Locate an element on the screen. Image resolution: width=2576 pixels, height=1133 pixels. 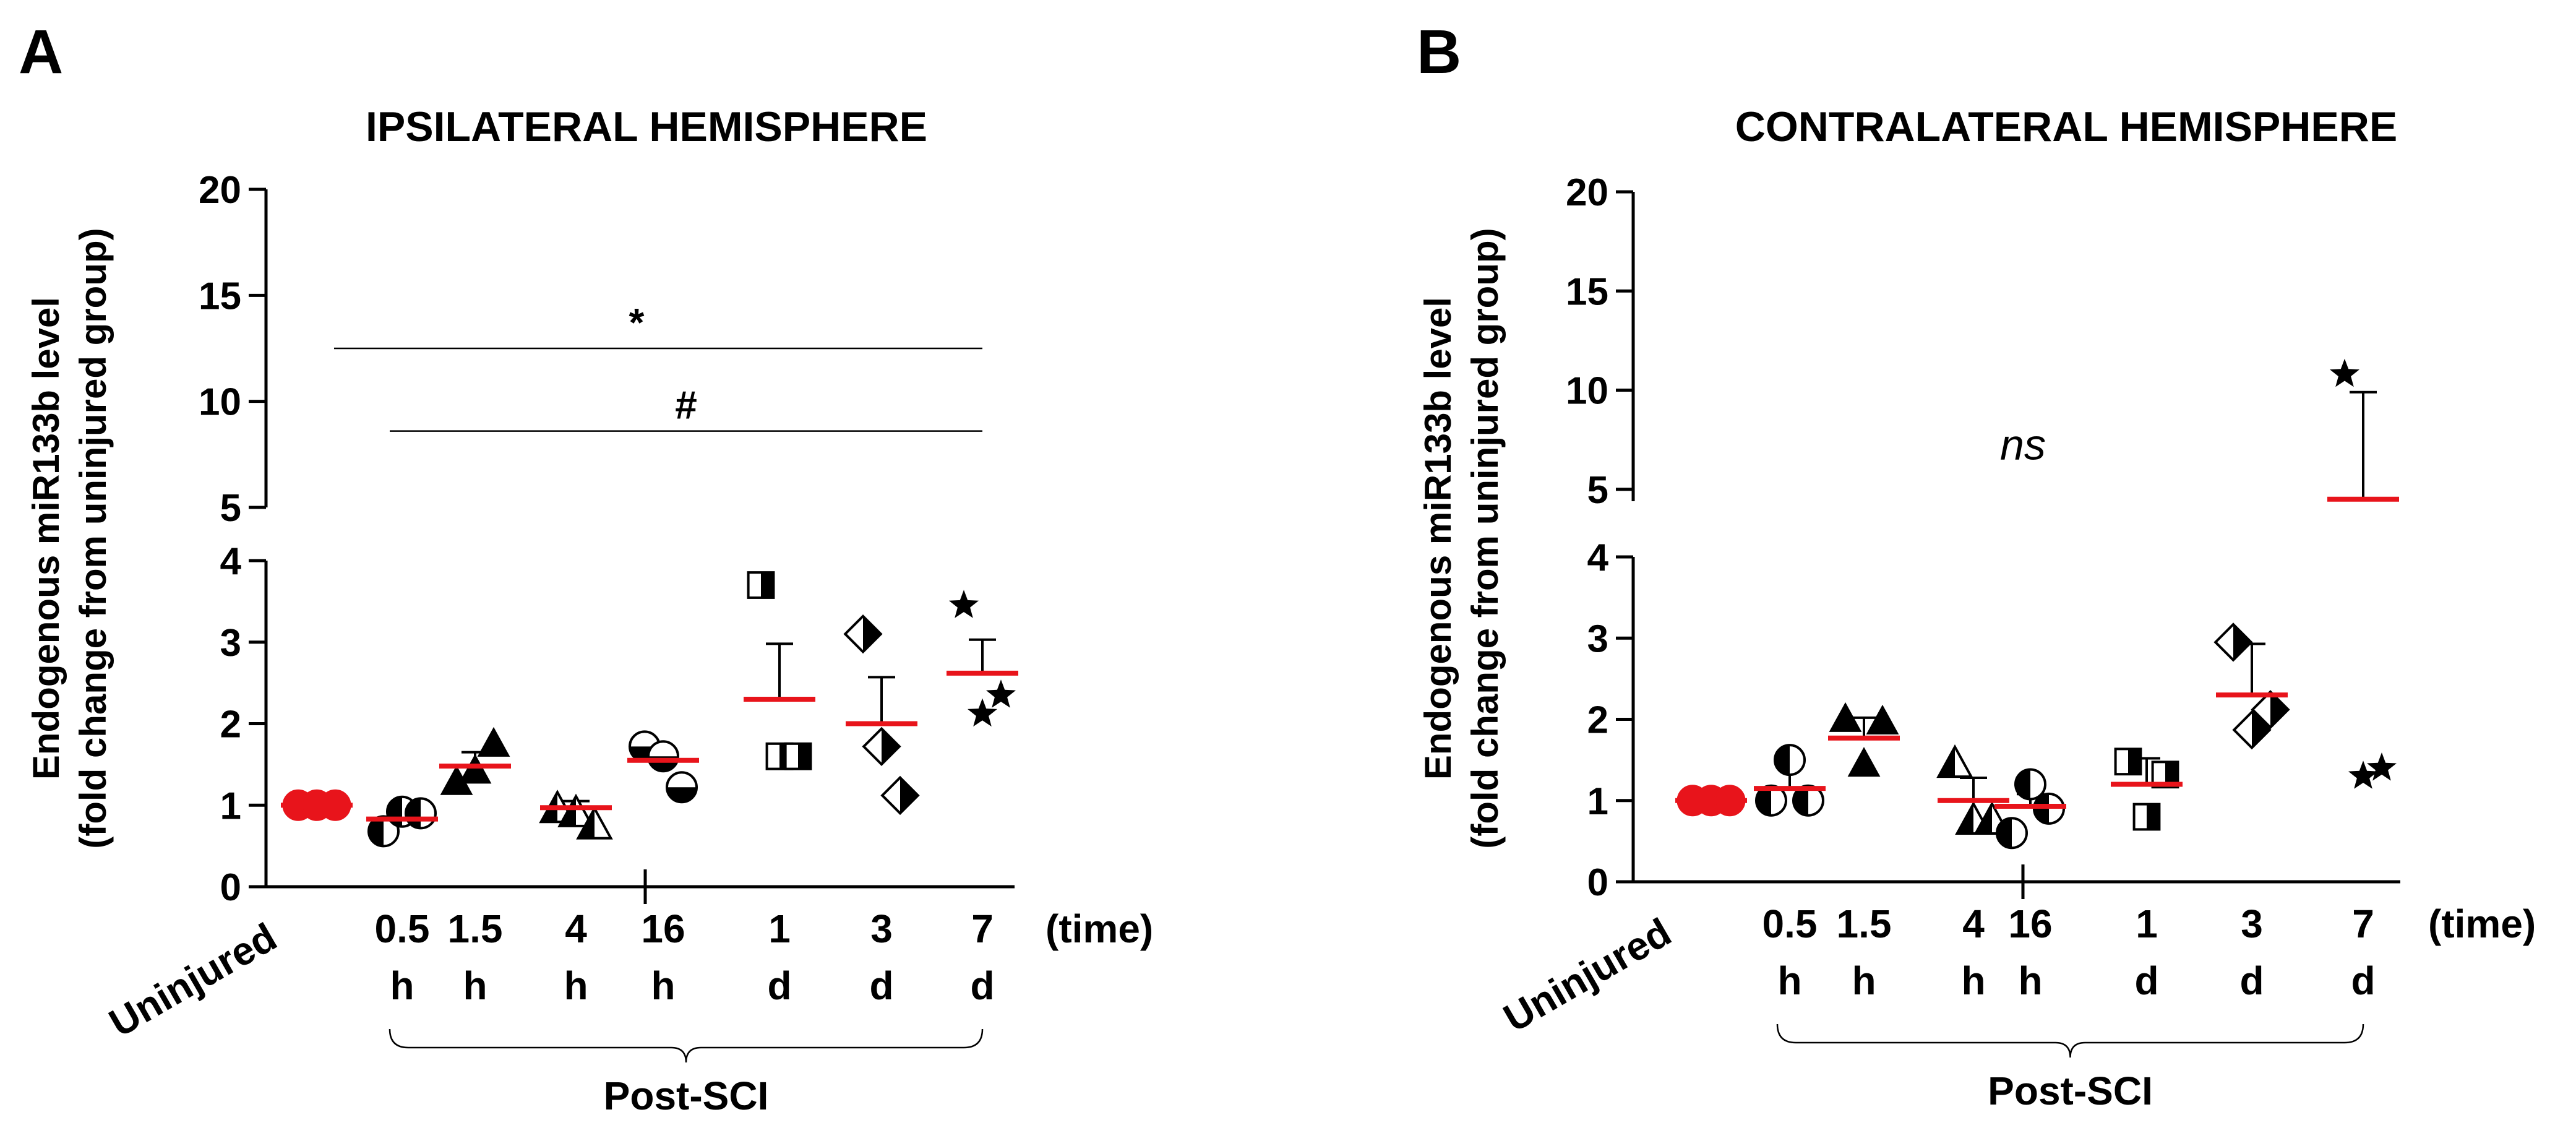
chart-title: CONTRALATERAL HEMISPHERE is located at coordinates (2066, 127).